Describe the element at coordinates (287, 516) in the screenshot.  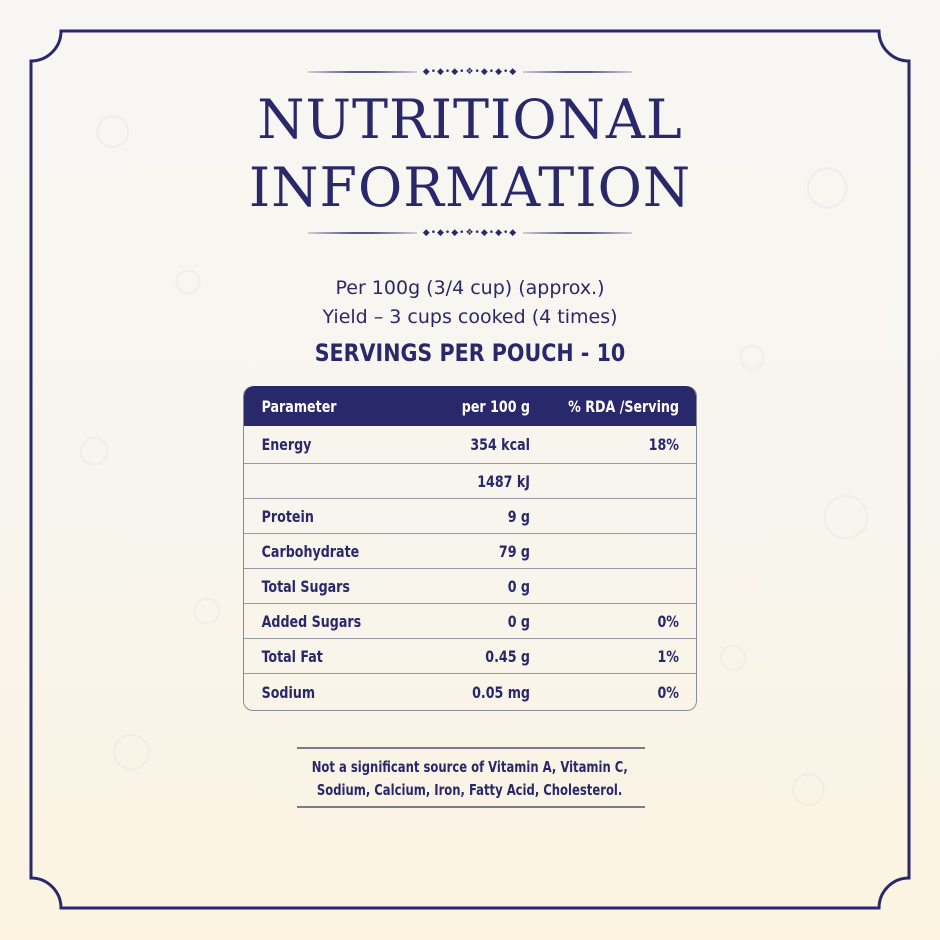
I see `cell-parameter: Protein` at that location.